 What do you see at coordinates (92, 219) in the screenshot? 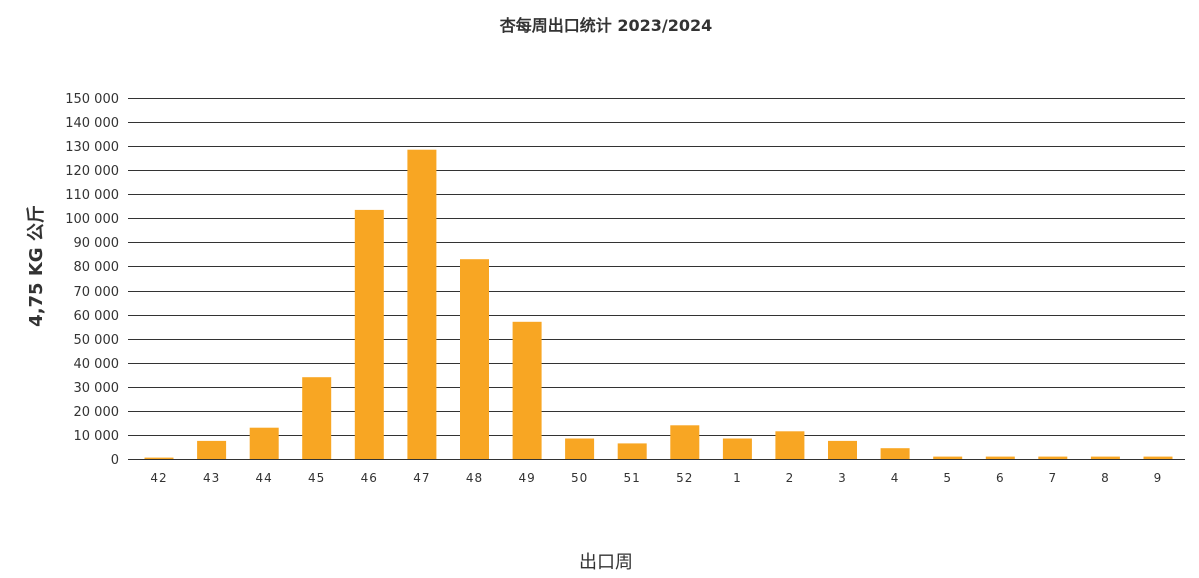
I see `y-tick-label: 100 000` at bounding box center [92, 219].